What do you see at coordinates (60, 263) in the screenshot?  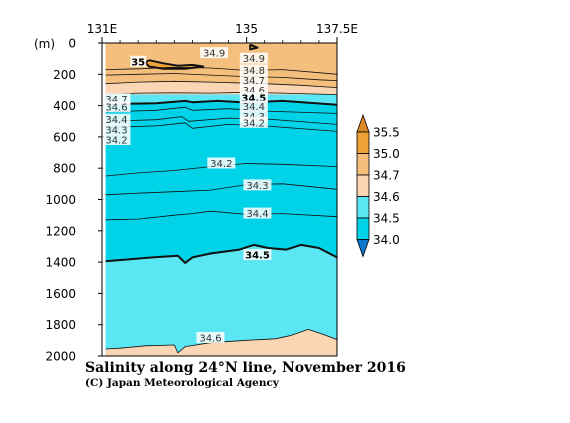 I see `y-tick-label-7: 1400` at bounding box center [60, 263].